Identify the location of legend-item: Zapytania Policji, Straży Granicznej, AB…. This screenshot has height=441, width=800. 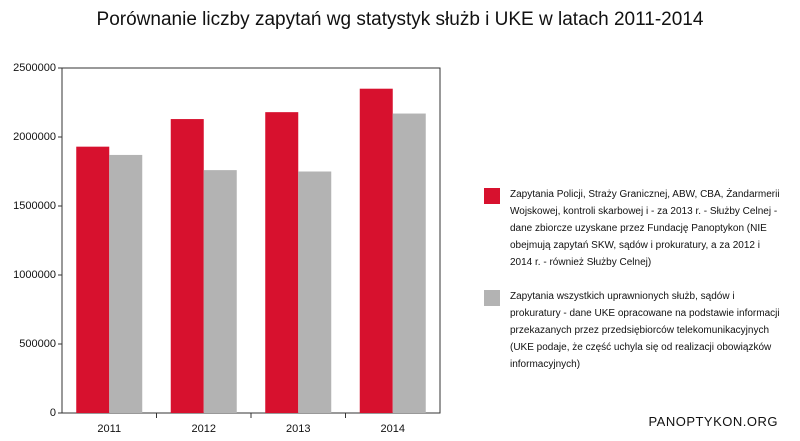
(634, 228).